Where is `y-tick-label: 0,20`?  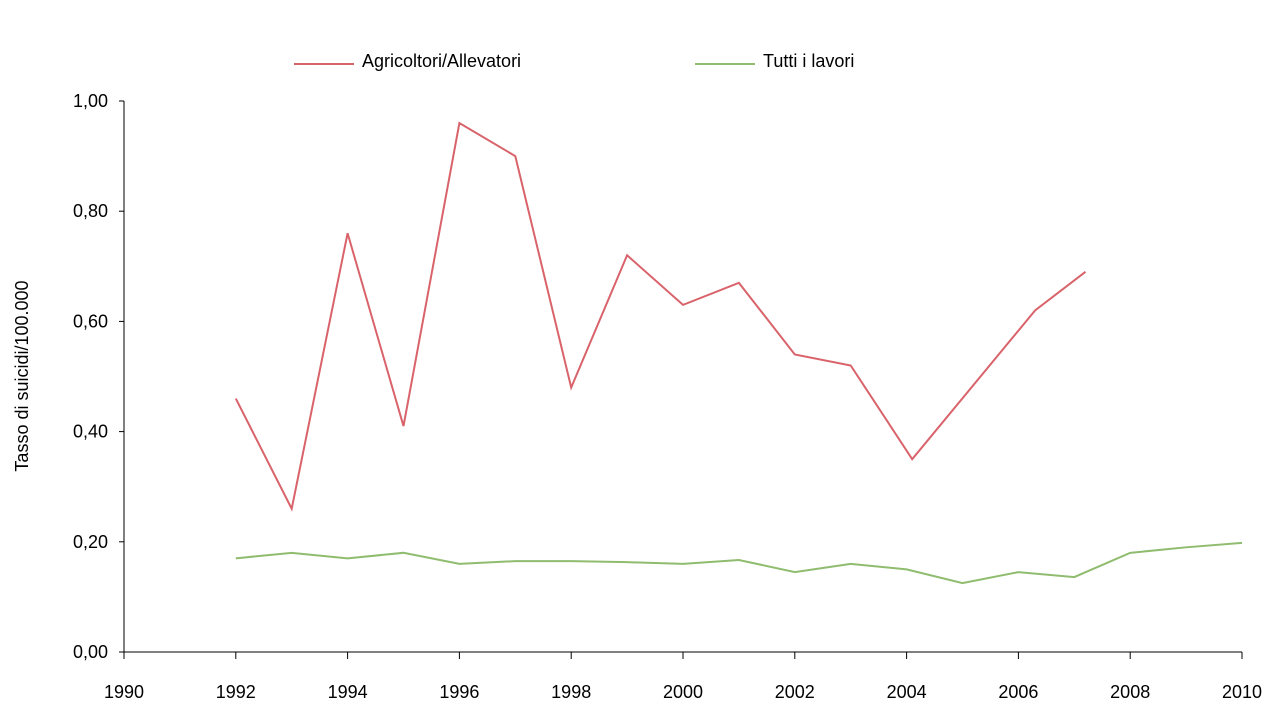
y-tick-label: 0,20 is located at coordinates (90, 542).